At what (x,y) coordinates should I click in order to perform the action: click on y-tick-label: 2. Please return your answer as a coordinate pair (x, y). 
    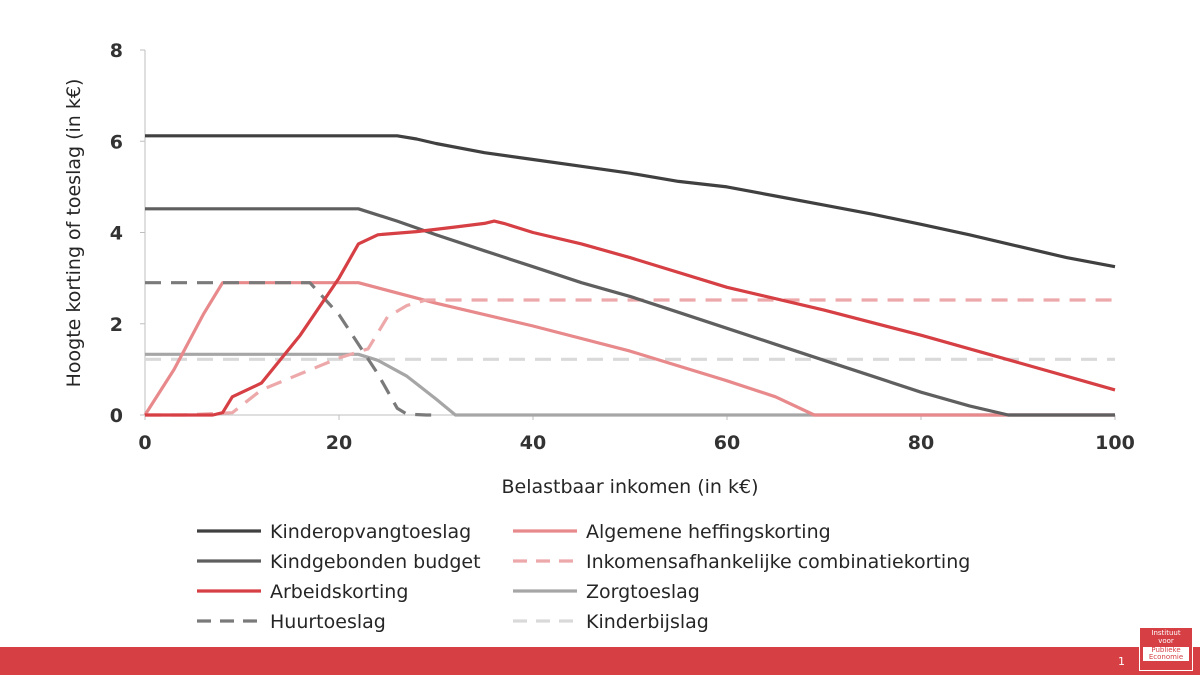
    Looking at the image, I should click on (116, 325).